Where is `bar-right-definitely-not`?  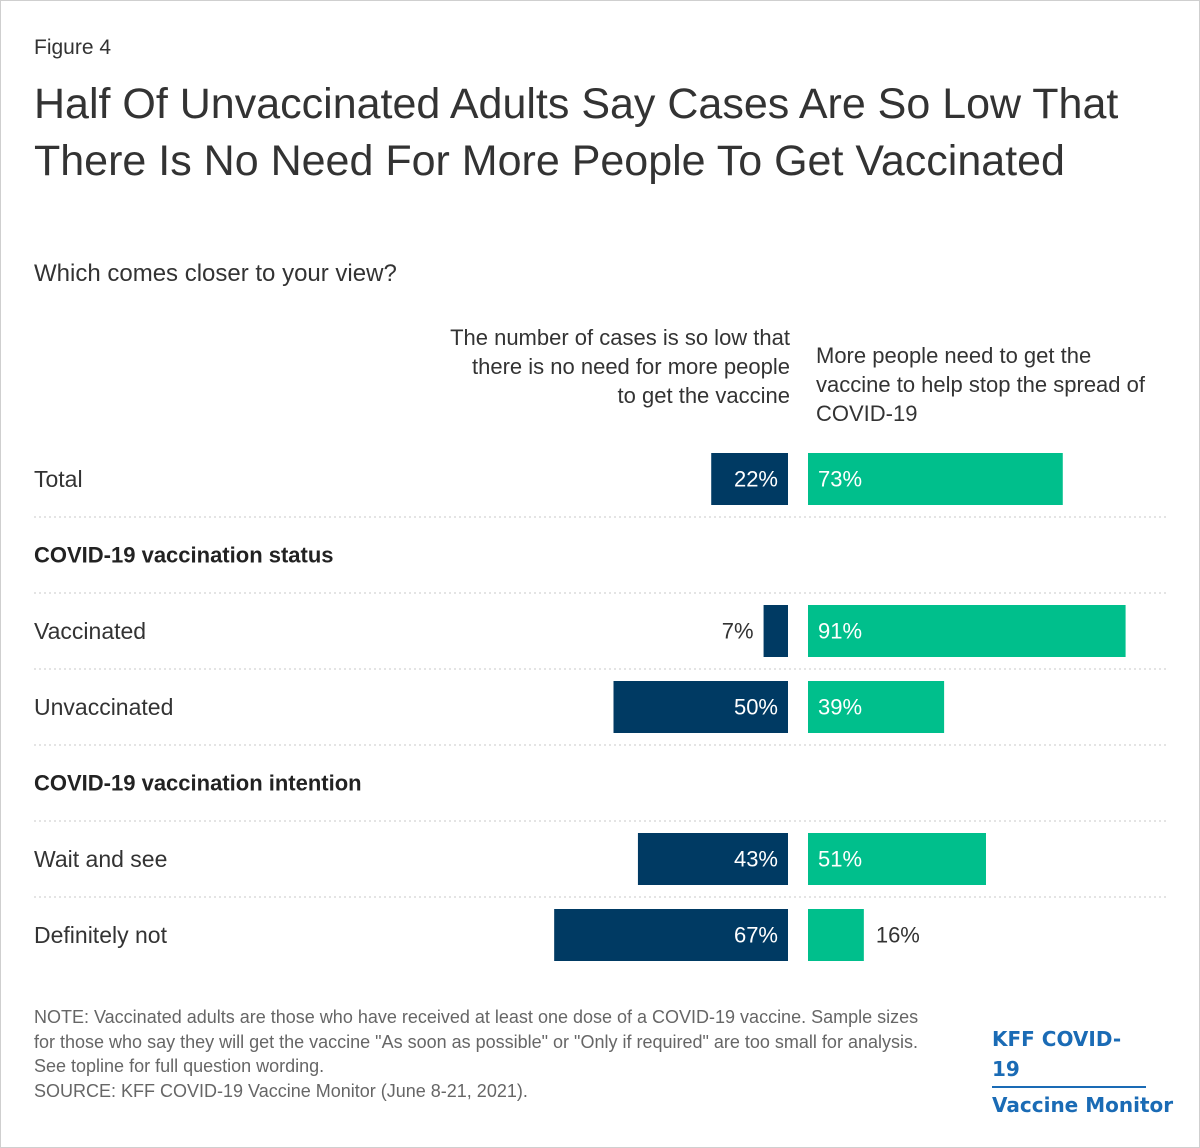
bar-right-definitely-not is located at coordinates (836, 935).